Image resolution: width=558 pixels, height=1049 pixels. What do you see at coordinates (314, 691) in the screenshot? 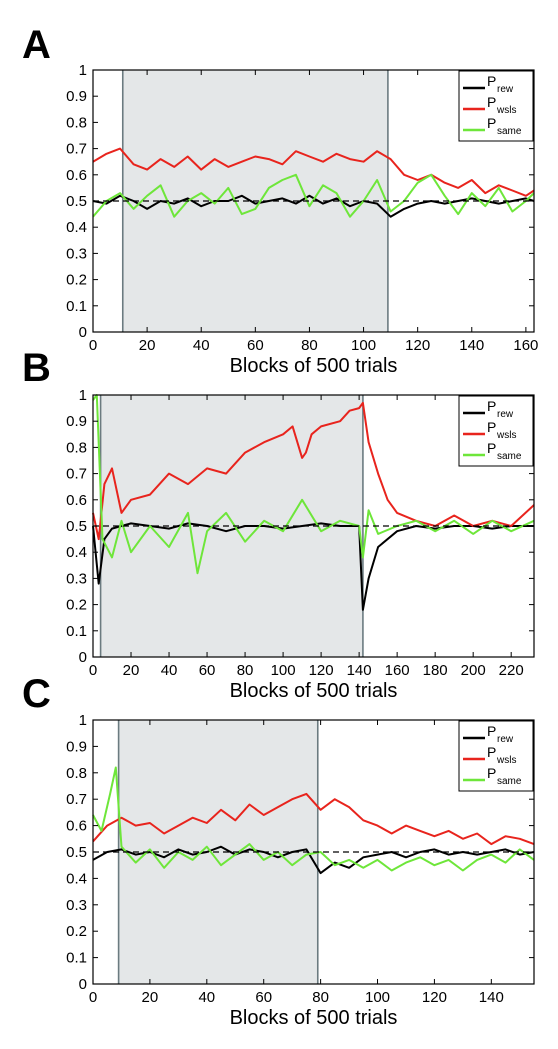
I see `x-axis-label-b: Blocks of 500 trials` at bounding box center [314, 691].